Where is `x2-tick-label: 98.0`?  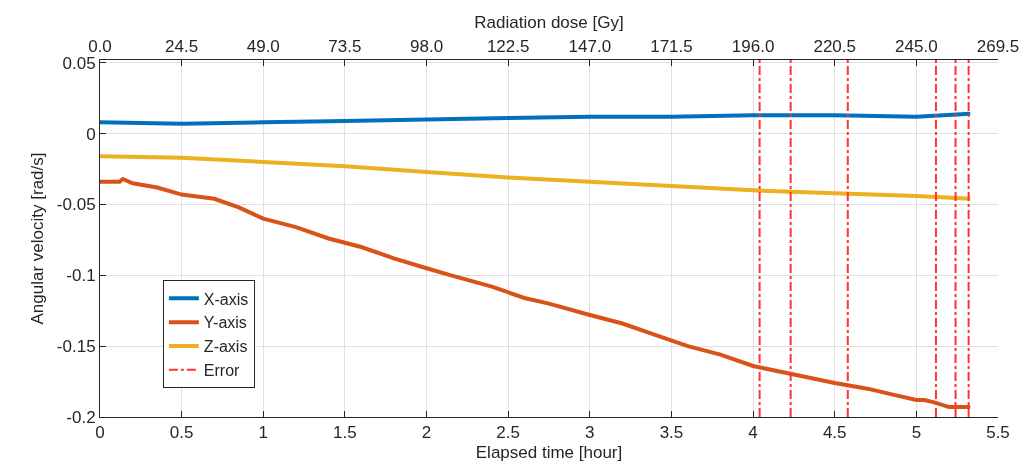
x2-tick-label: 98.0 is located at coordinates (427, 47).